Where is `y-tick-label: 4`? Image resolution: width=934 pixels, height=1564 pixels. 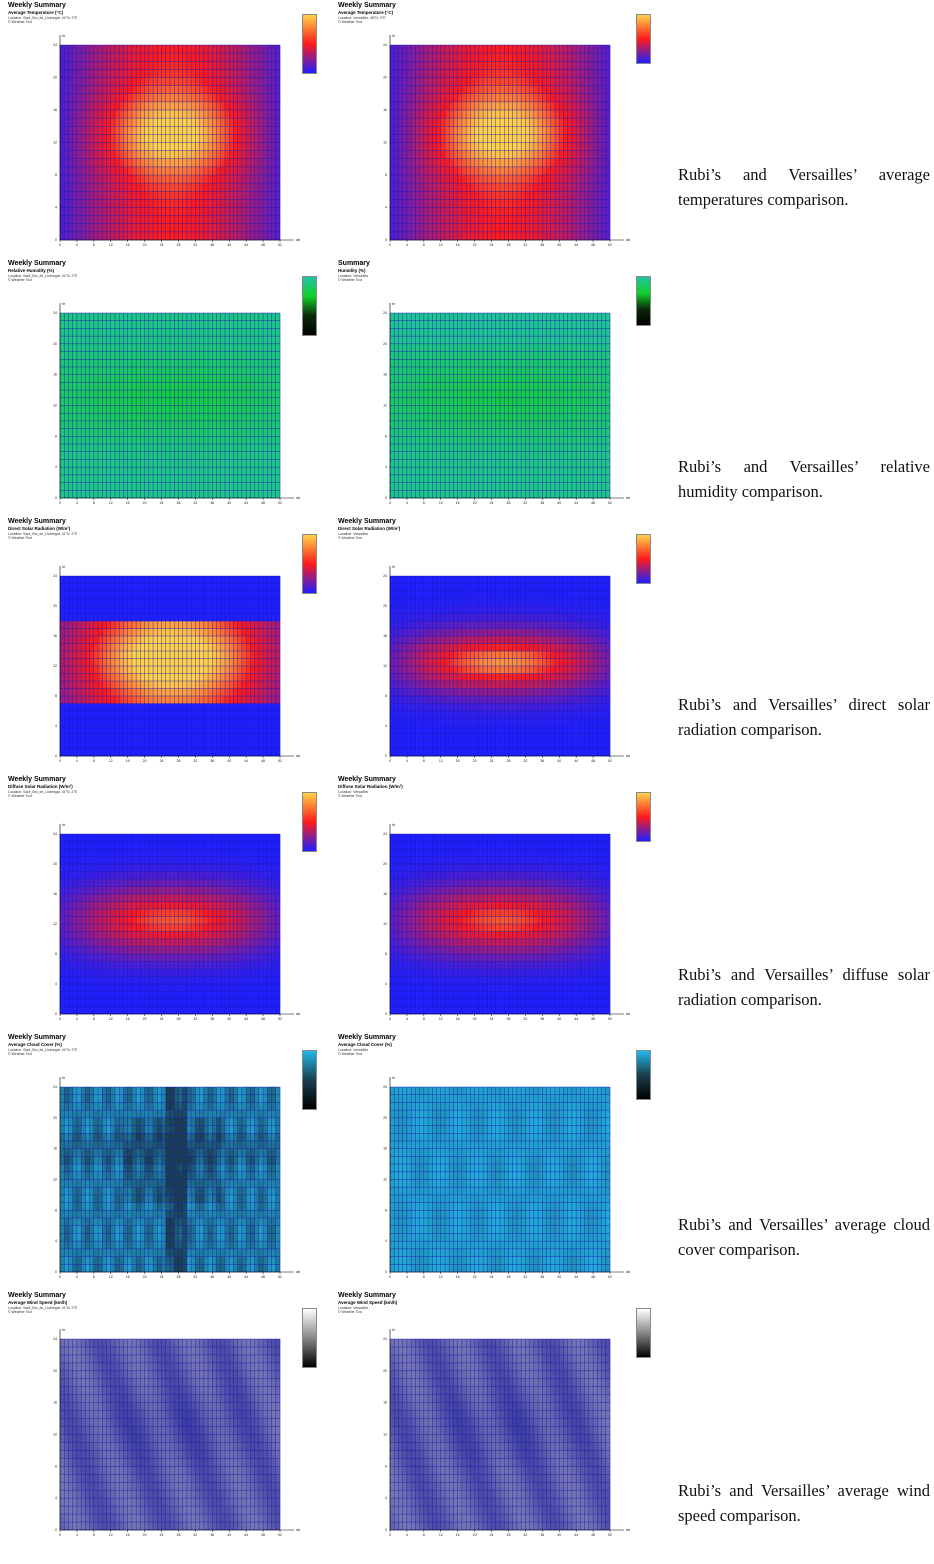
y-tick-label: 4 is located at coordinates (386, 208).